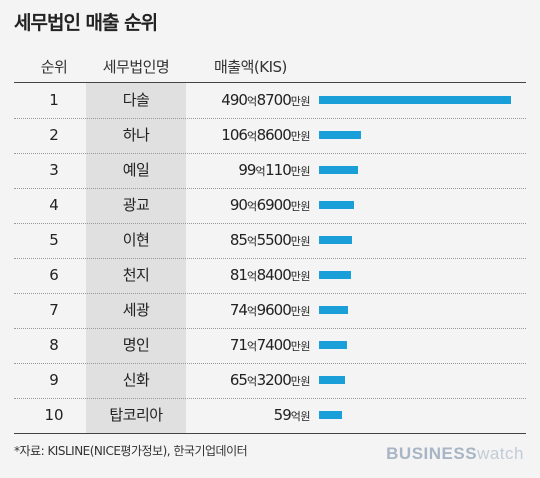 The image size is (540, 478). I want to click on revenue-rev-b: 7400, so click(274, 345).